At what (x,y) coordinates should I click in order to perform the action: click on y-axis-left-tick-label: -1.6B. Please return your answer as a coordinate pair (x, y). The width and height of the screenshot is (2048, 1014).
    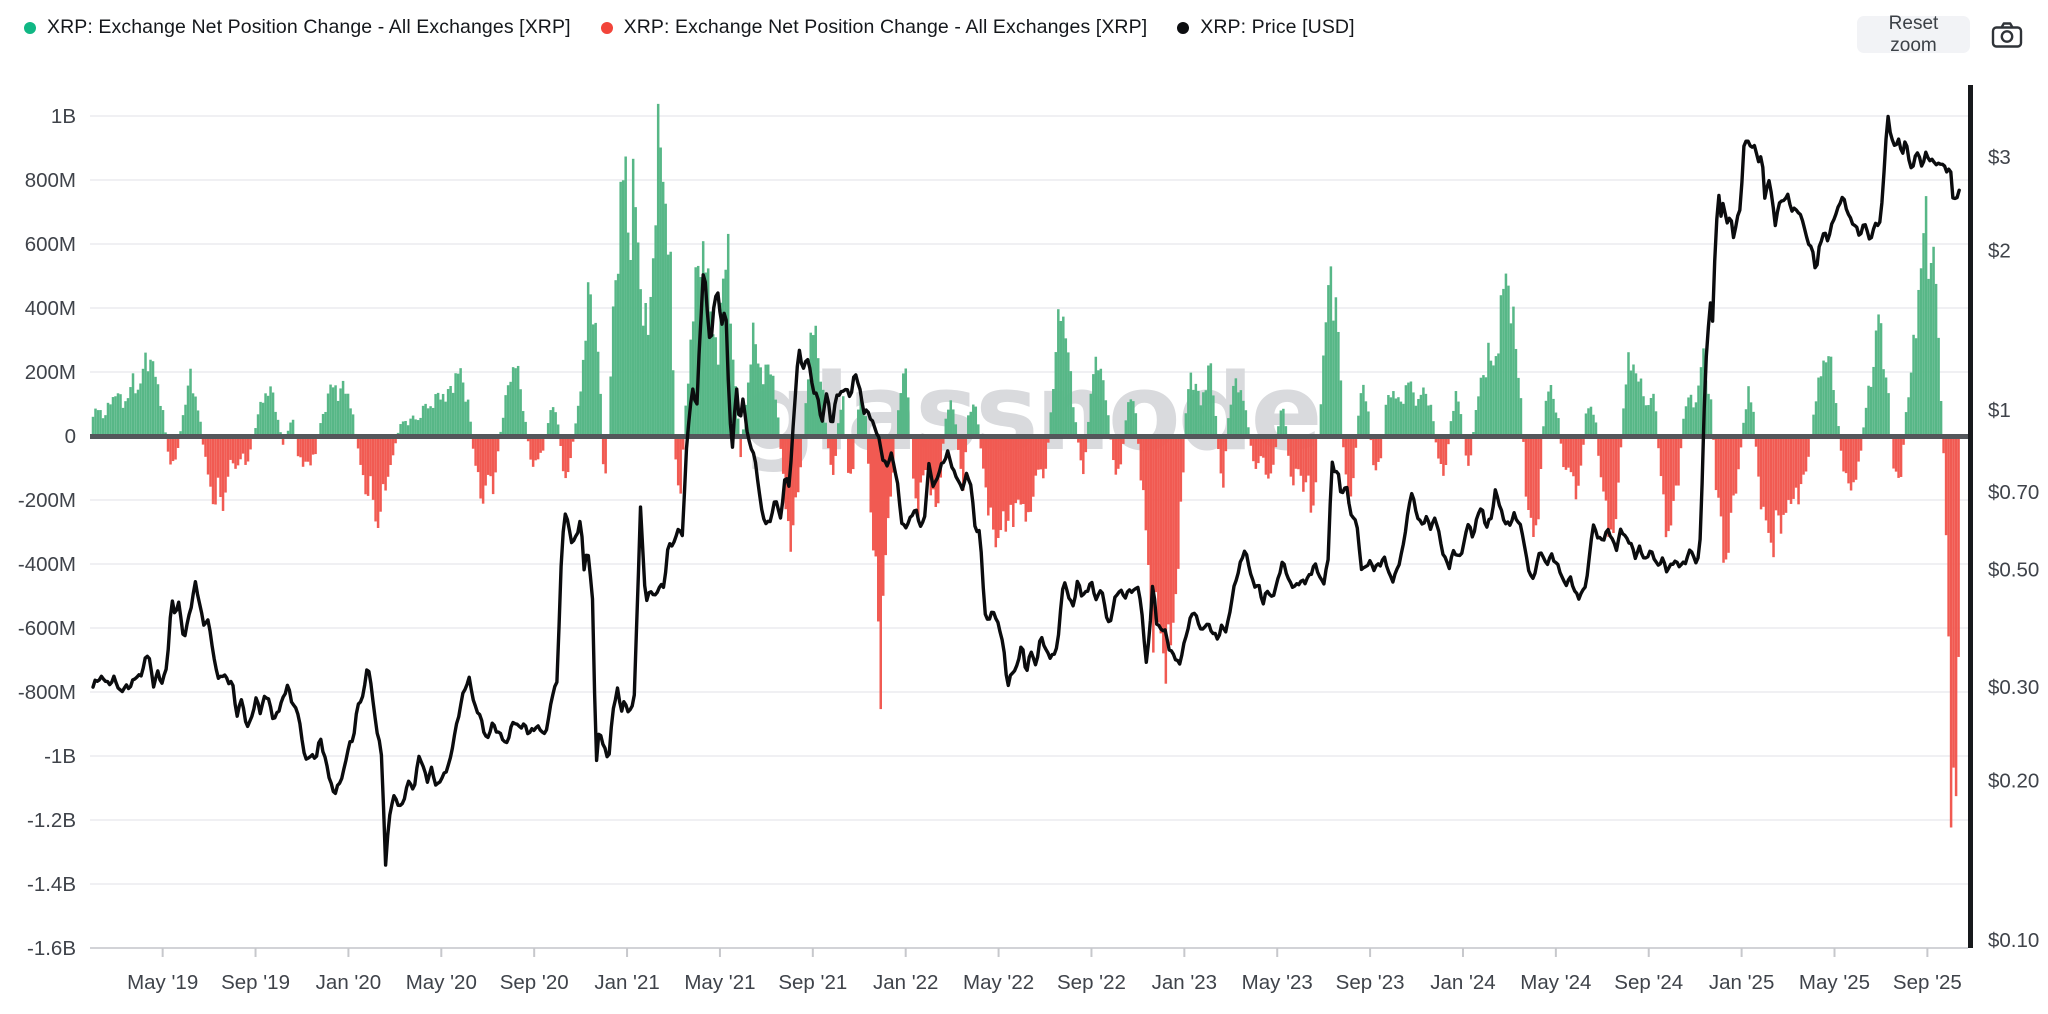
    Looking at the image, I should click on (51, 948).